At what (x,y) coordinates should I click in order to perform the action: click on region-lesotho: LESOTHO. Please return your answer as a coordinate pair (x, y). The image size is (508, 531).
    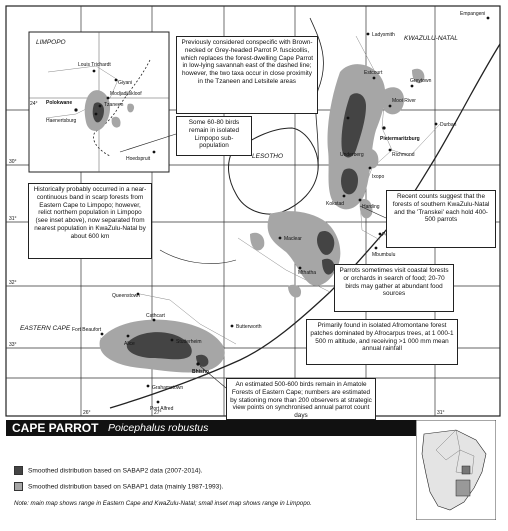
    Looking at the image, I should click on (267, 156).